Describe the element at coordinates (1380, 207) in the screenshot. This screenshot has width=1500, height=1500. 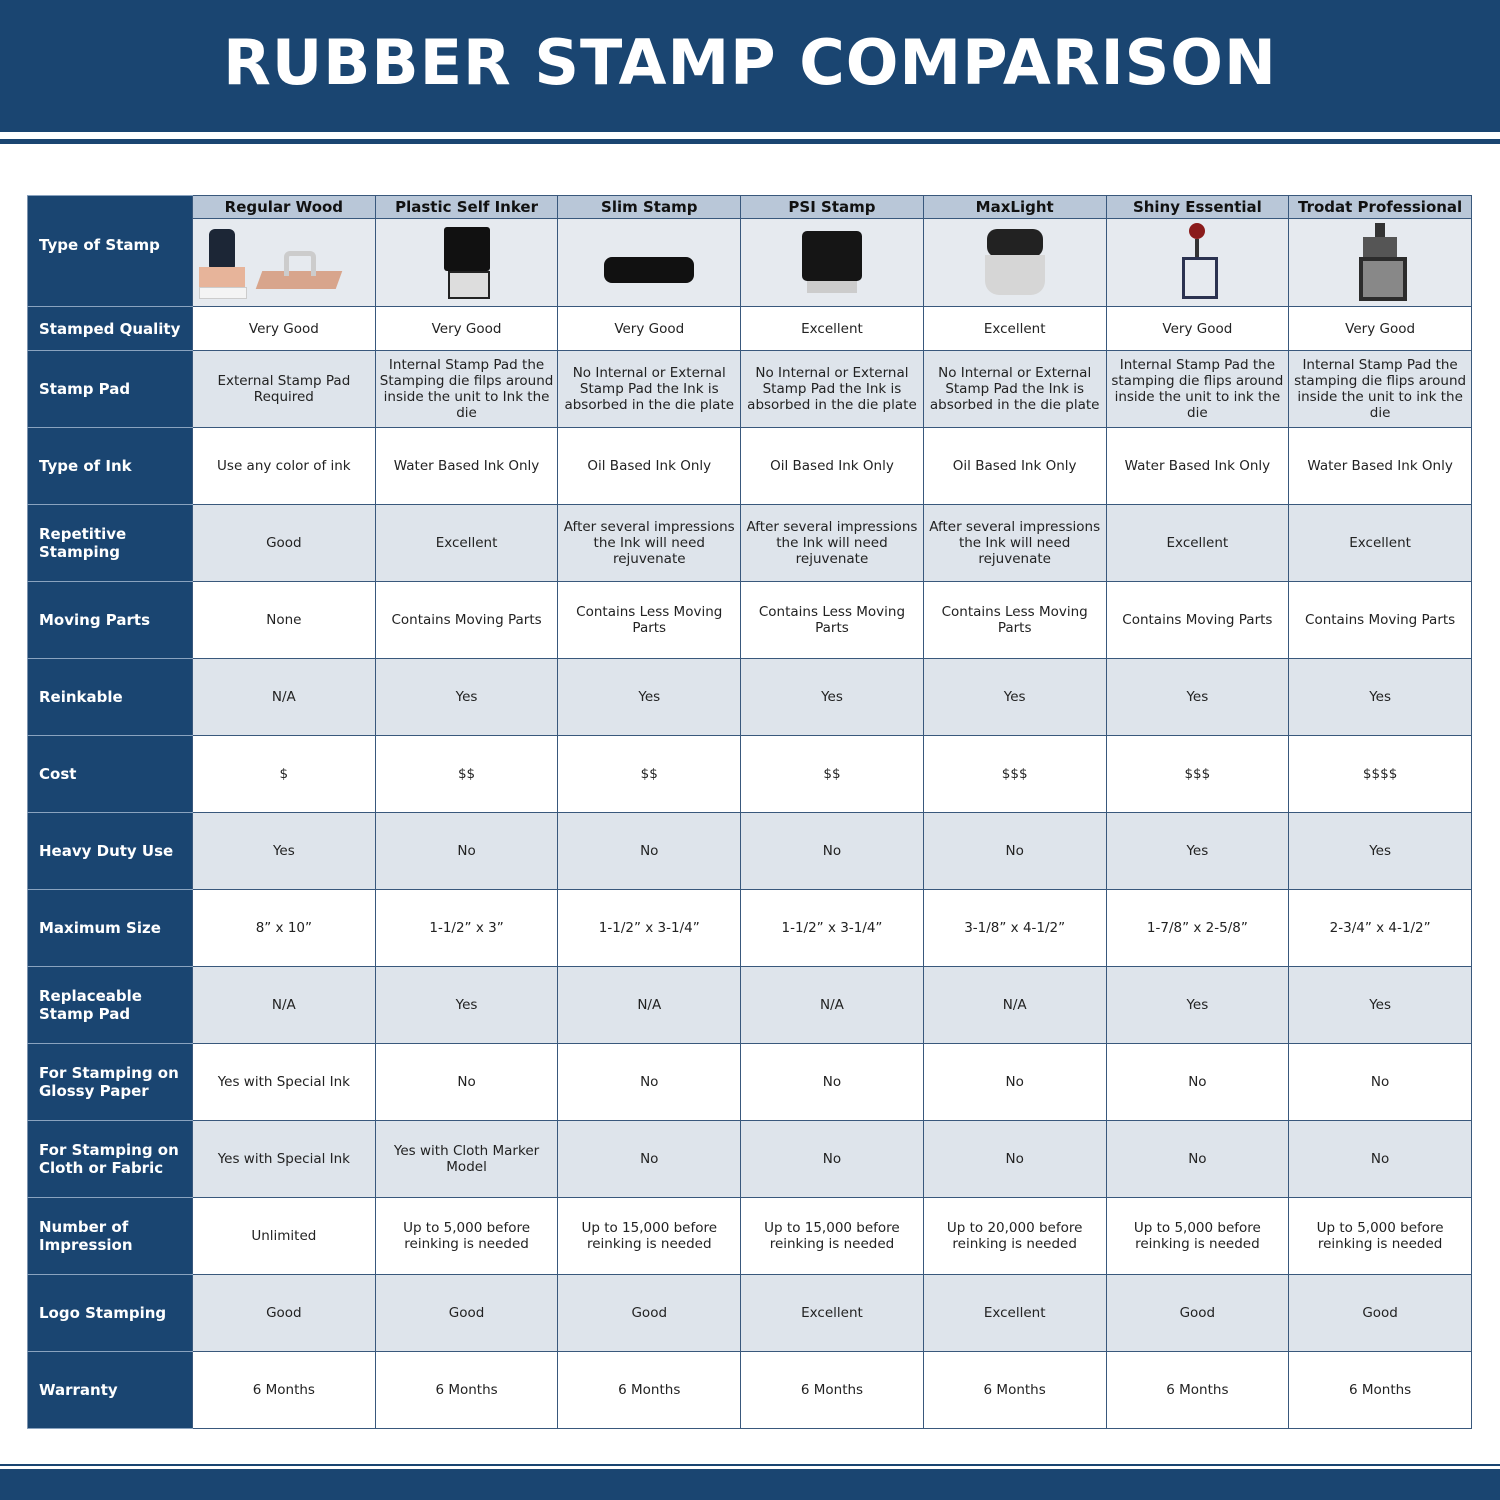
I see `column-header: Trodat Professional` at that location.